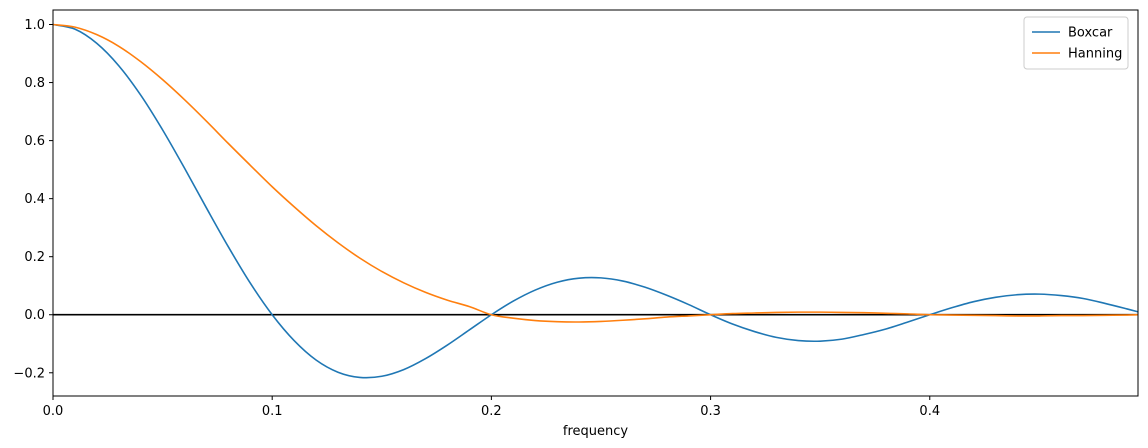 Image resolution: width=1148 pixels, height=448 pixels. Describe the element at coordinates (929, 411) in the screenshot. I see `x-tick-label: 0.4` at that location.